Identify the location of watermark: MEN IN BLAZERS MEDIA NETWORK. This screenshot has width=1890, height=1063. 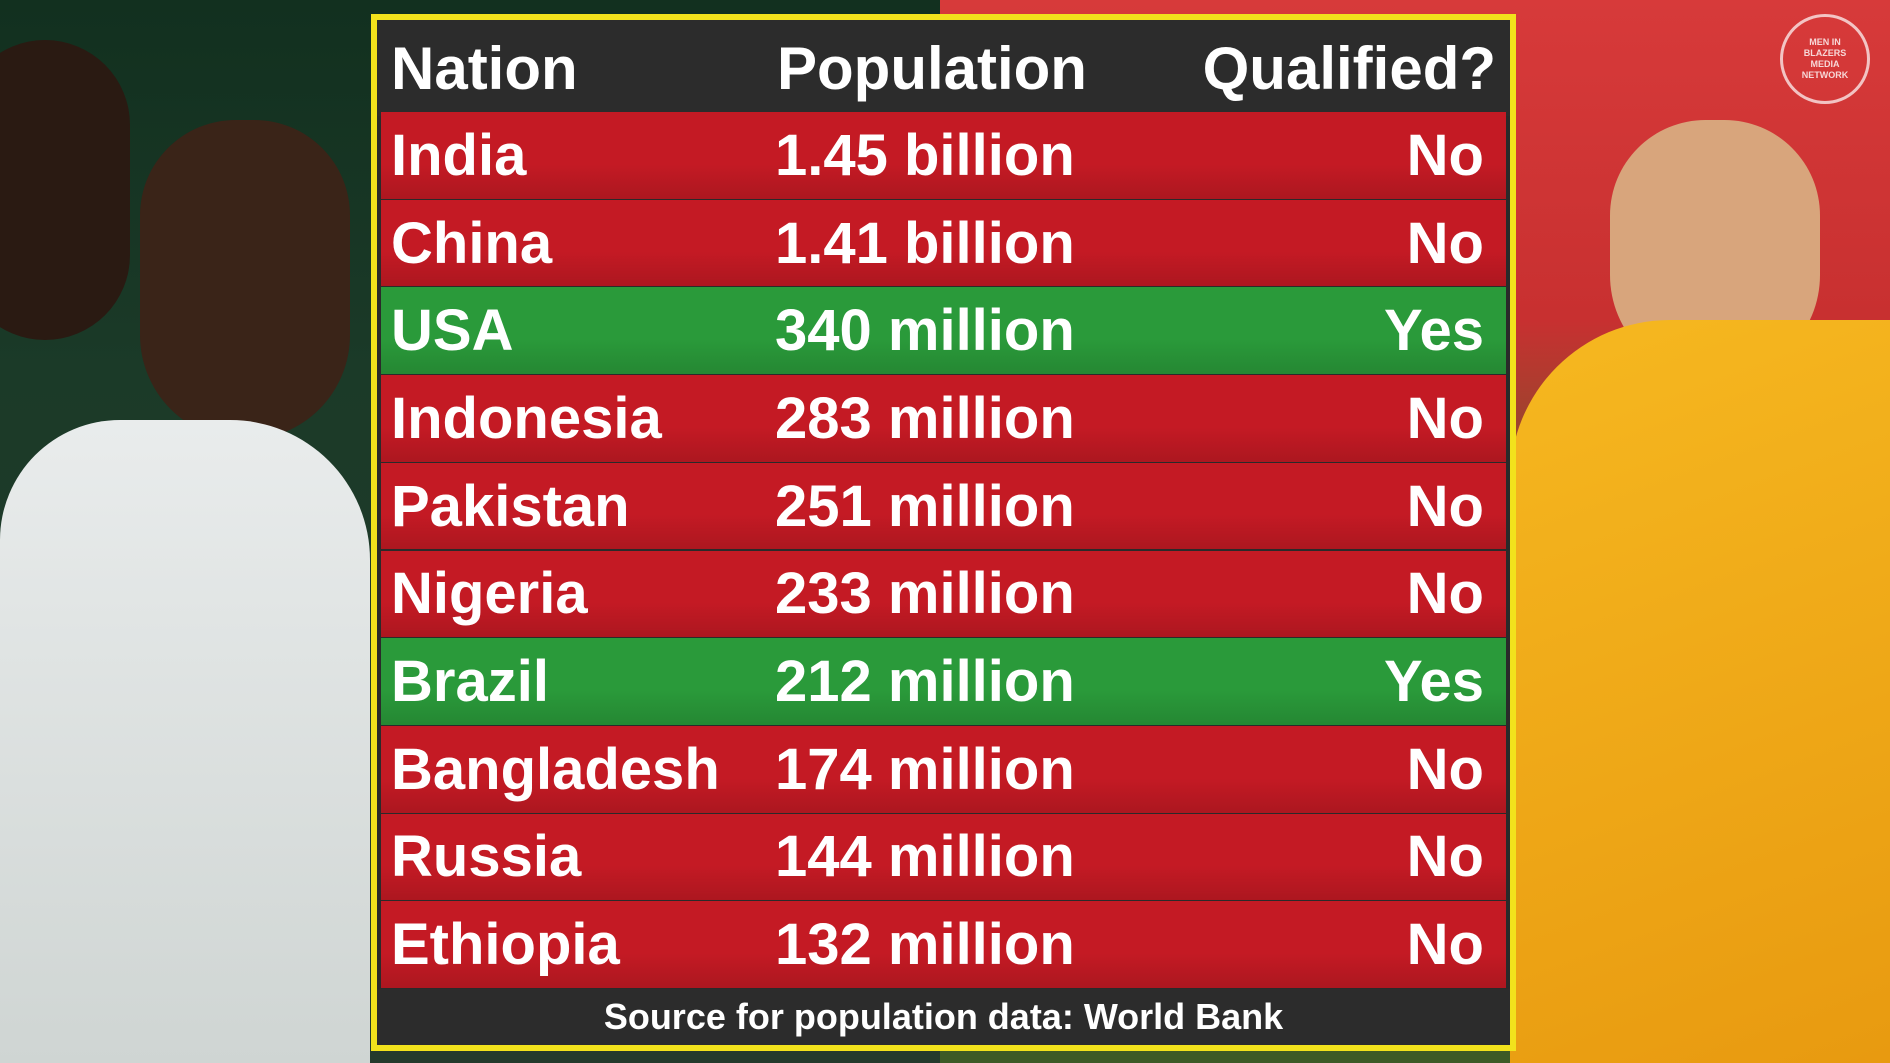
(1825, 59).